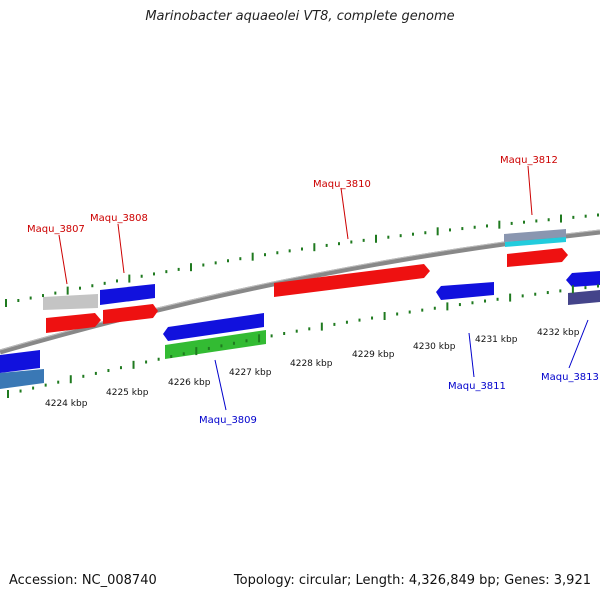 The height and width of the screenshot is (600, 600). Describe the element at coordinates (311, 364) in the screenshot. I see `tick-label: 4228 kbp` at that location.